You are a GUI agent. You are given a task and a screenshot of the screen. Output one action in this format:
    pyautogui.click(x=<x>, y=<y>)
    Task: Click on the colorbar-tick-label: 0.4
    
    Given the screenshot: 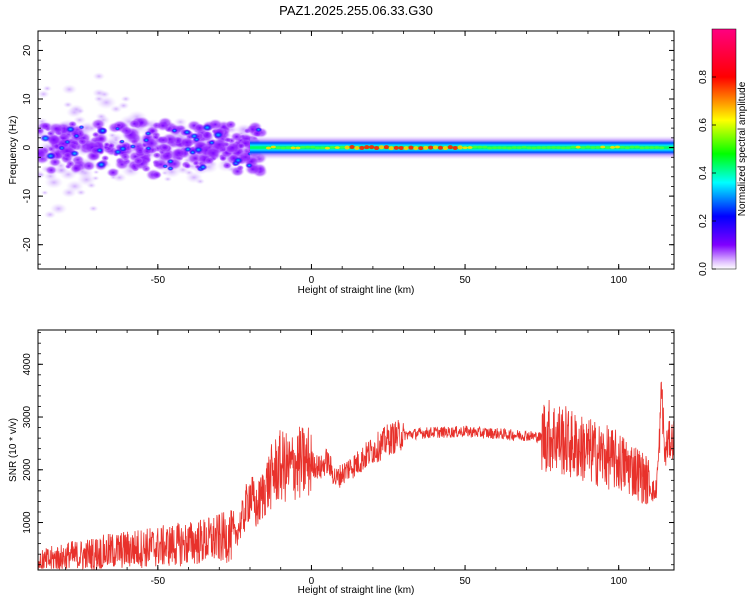 What is the action you would take?
    pyautogui.click(x=703, y=173)
    